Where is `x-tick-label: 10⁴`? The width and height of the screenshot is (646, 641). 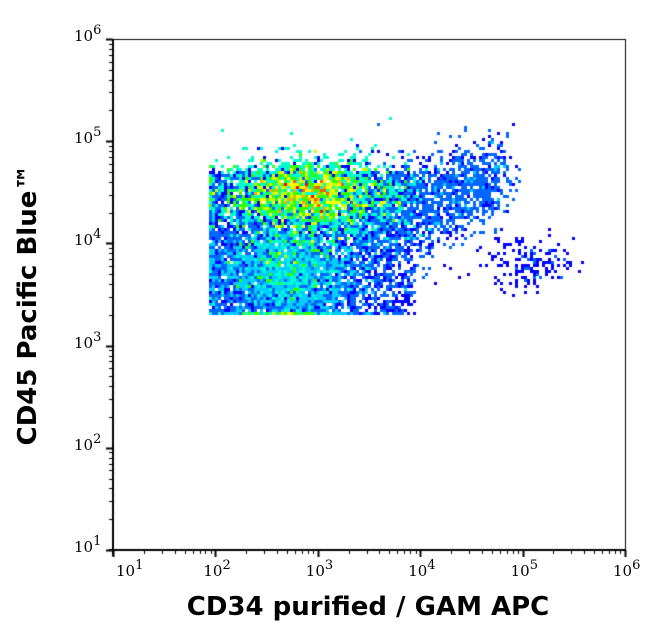 x-tick-label: 10⁴ is located at coordinates (422, 569).